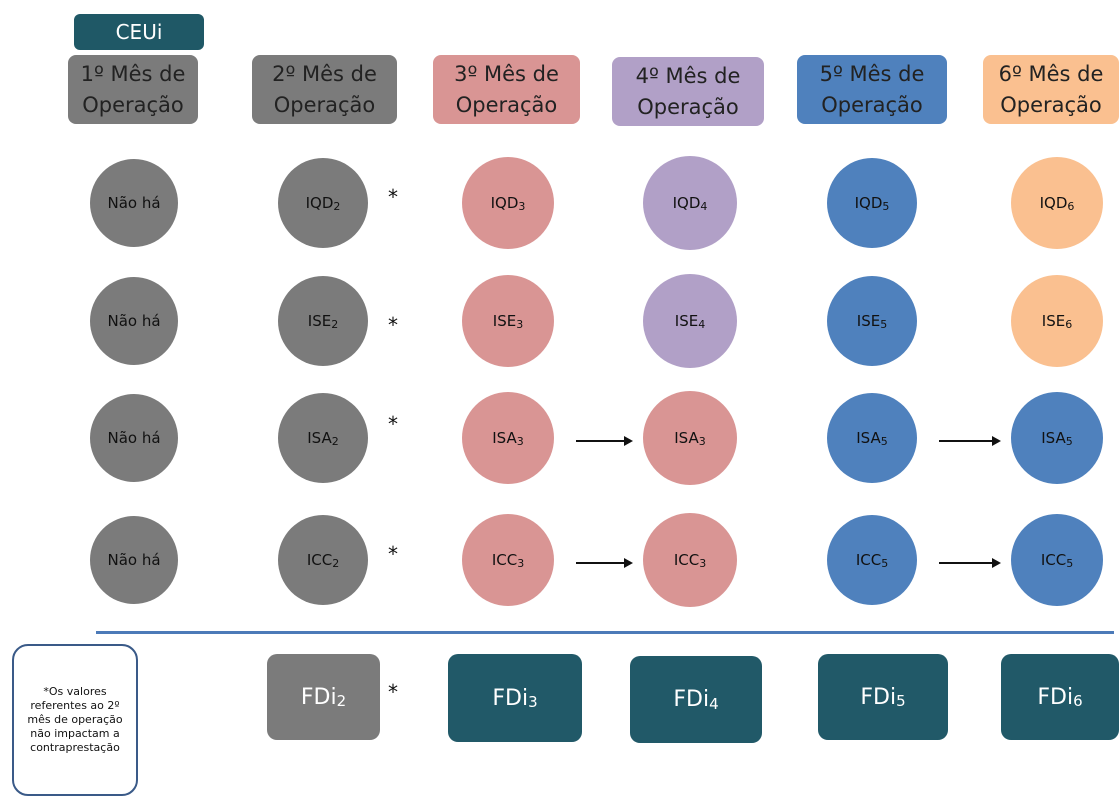 The height and width of the screenshot is (796, 1119). I want to click on indicator-circle: ISE 2, so click(323, 321).